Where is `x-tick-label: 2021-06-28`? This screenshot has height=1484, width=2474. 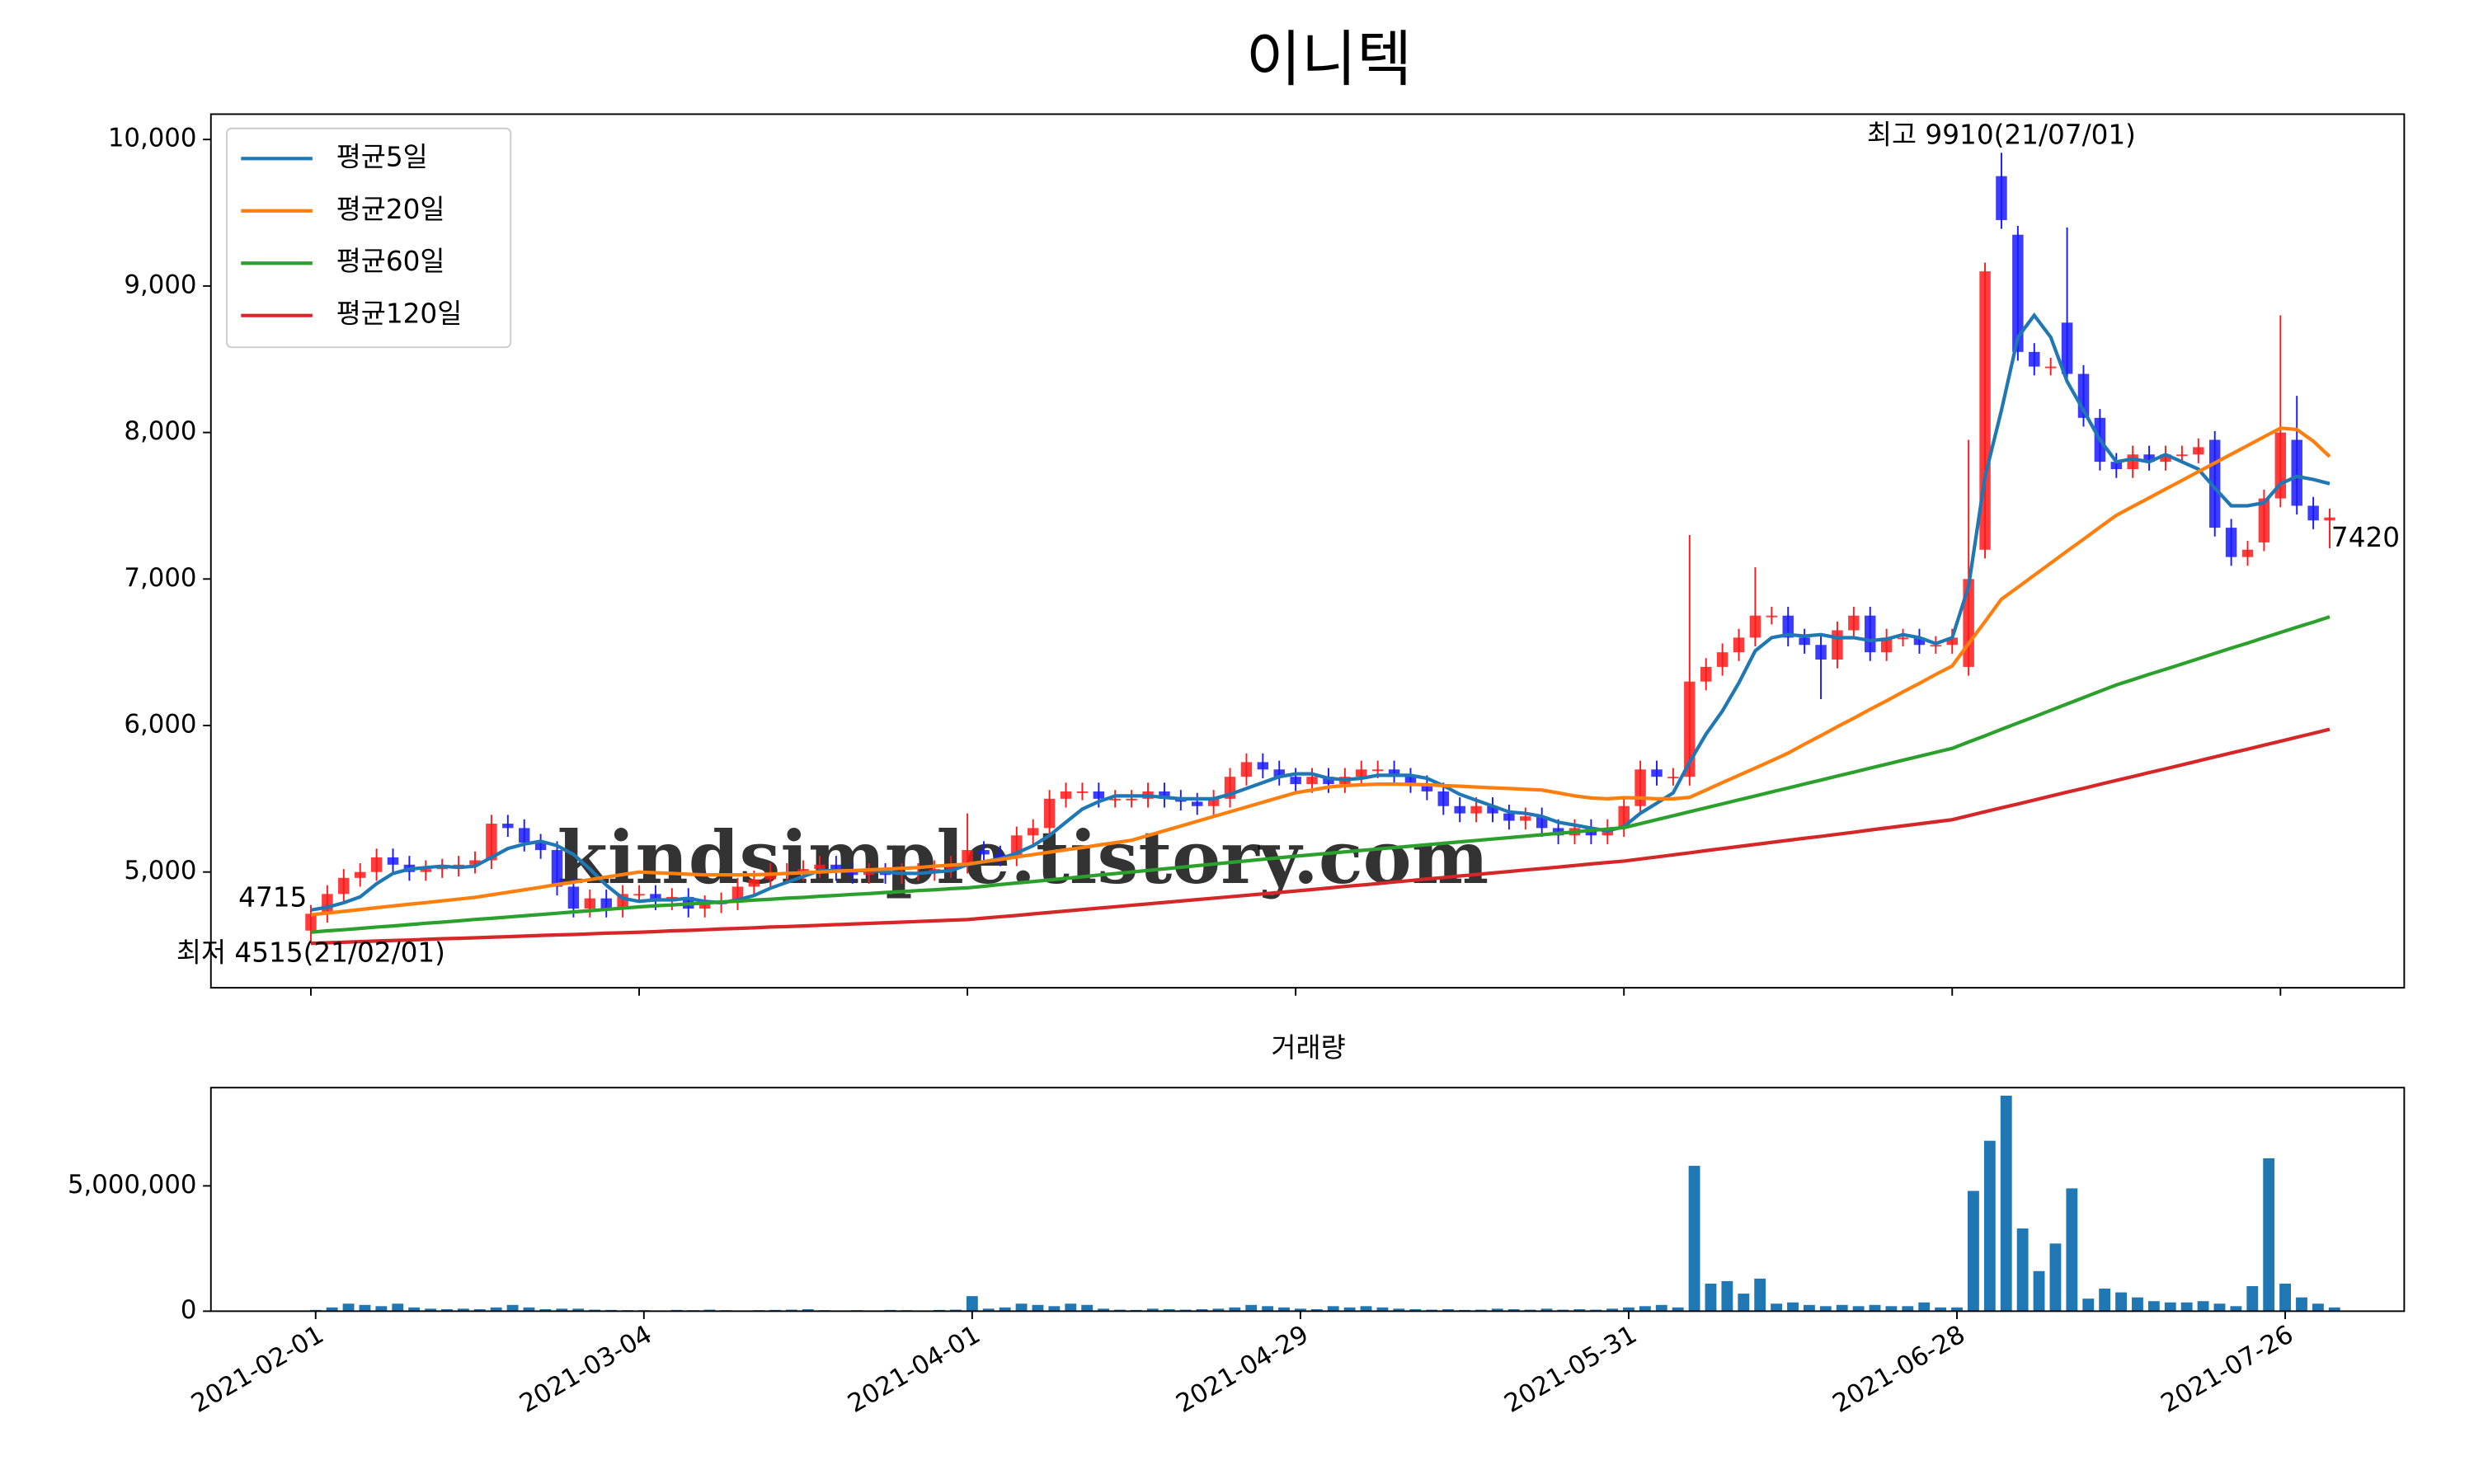 x-tick-label: 2021-06-28 is located at coordinates (1898, 1369).